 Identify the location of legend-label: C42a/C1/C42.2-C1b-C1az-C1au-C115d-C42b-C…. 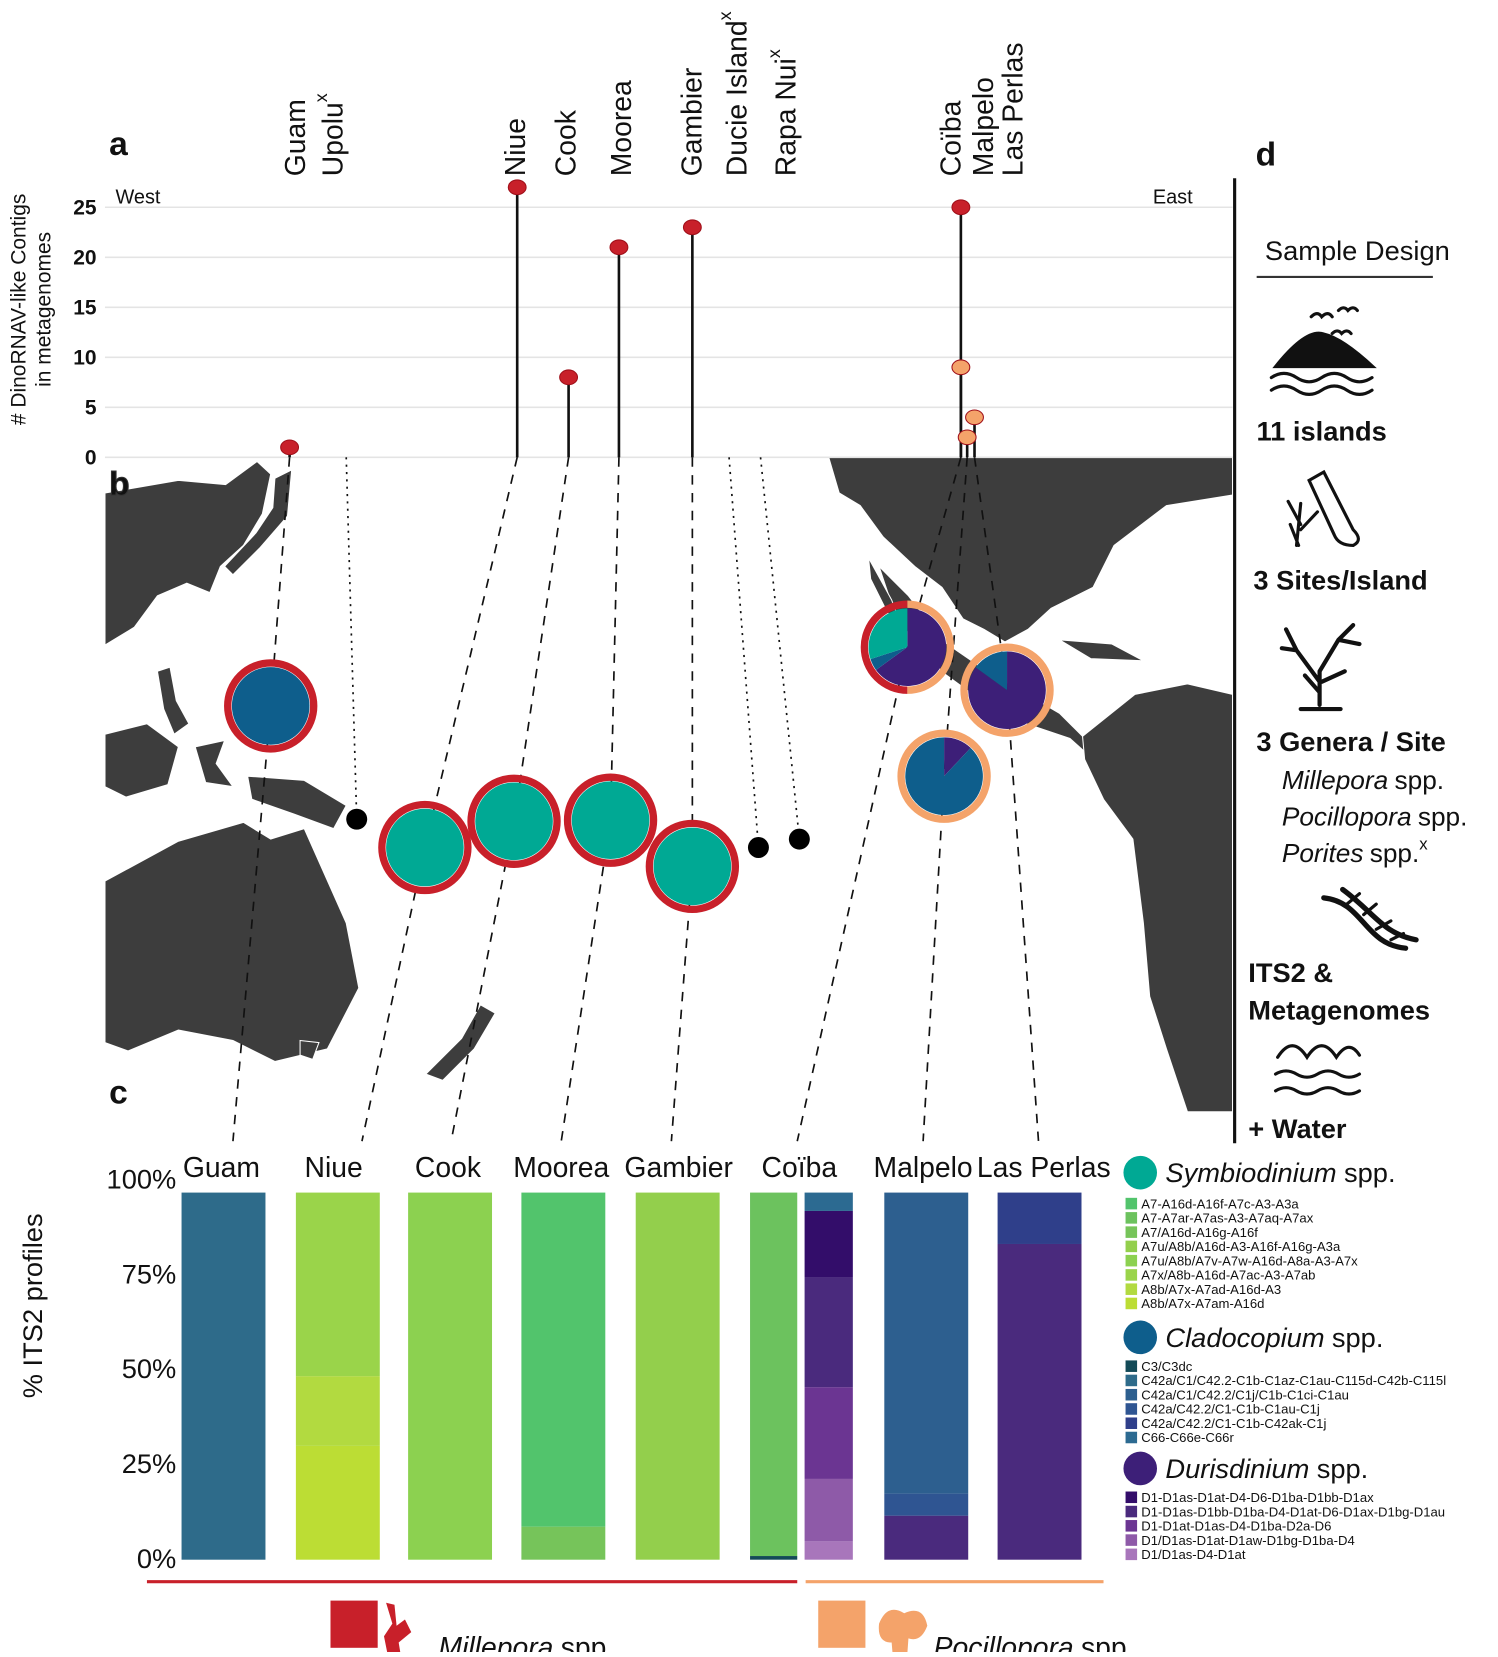
(1293, 1380).